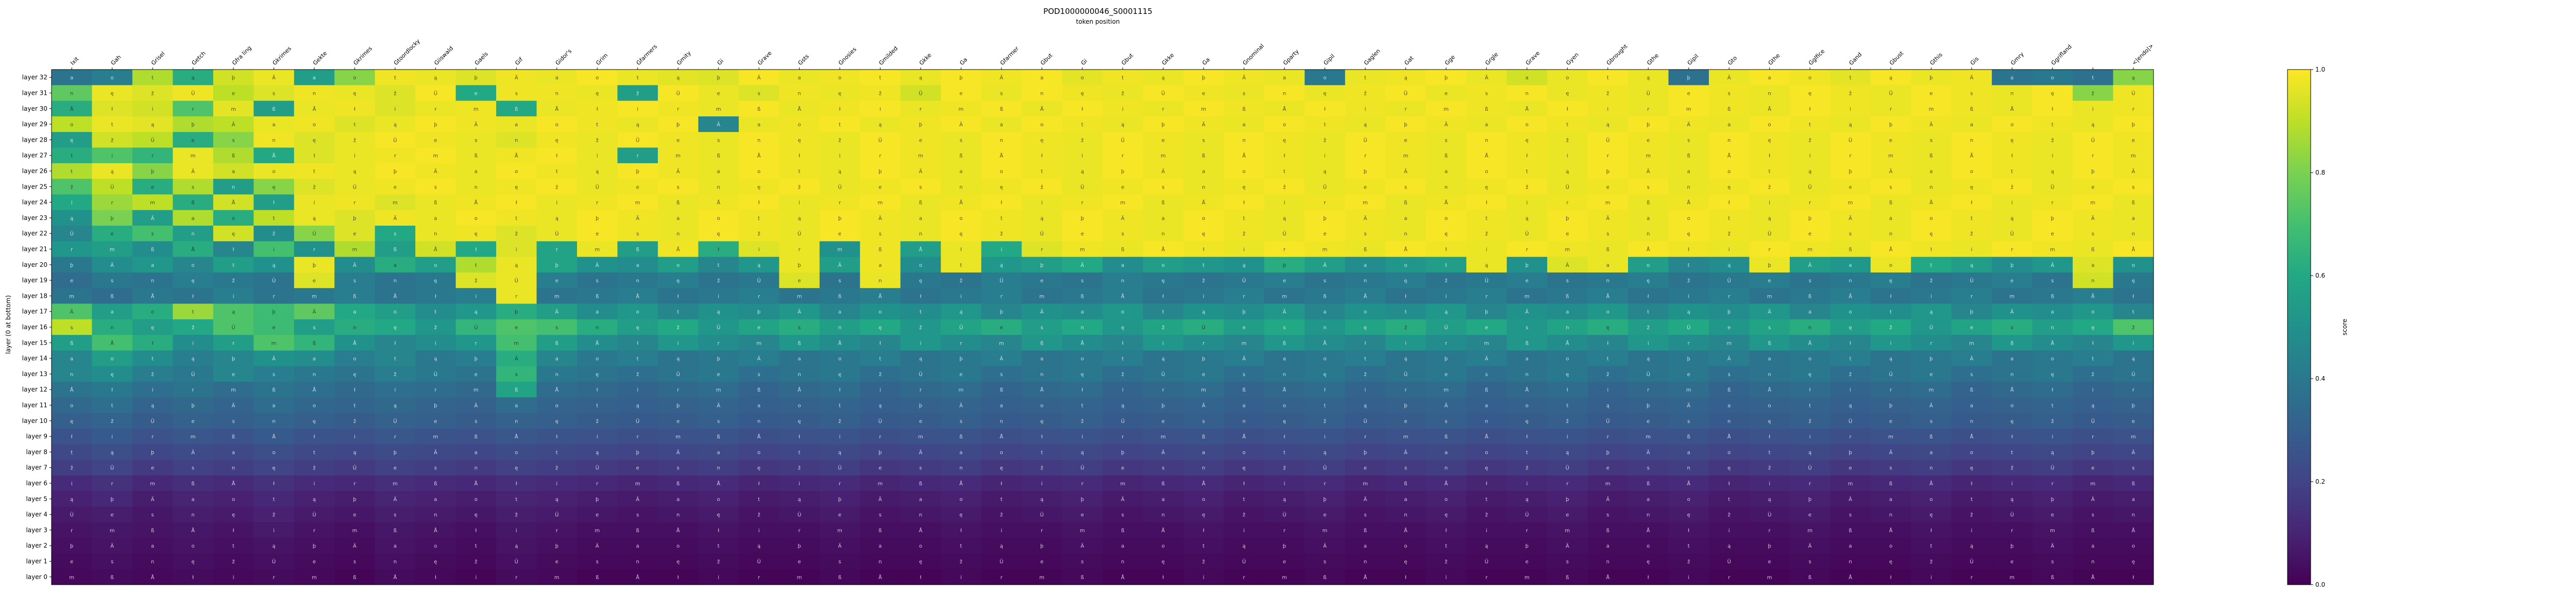  Describe the element at coordinates (1123, 421) in the screenshot. I see `cell-annotation: Ü` at that location.